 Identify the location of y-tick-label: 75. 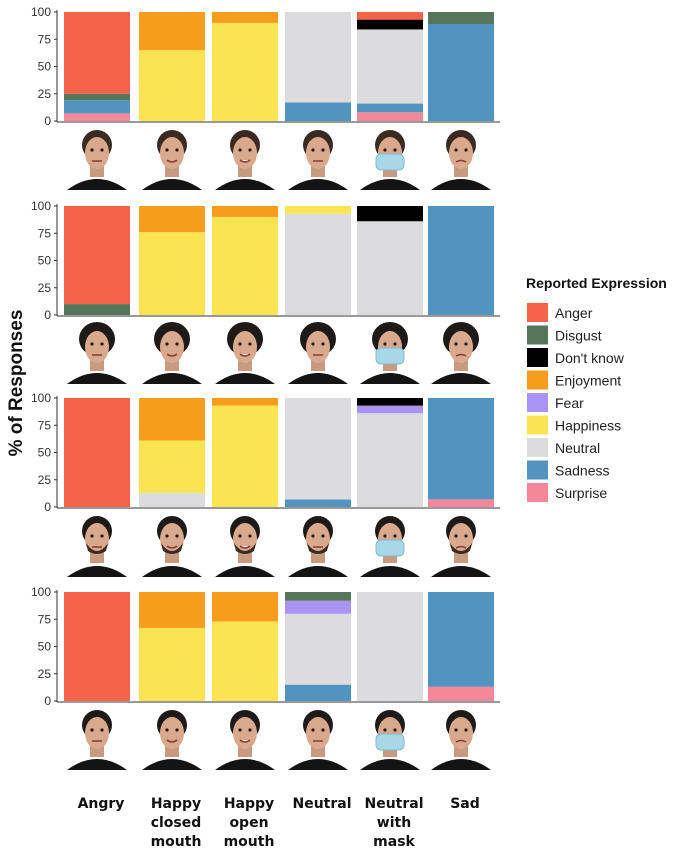
(45, 619).